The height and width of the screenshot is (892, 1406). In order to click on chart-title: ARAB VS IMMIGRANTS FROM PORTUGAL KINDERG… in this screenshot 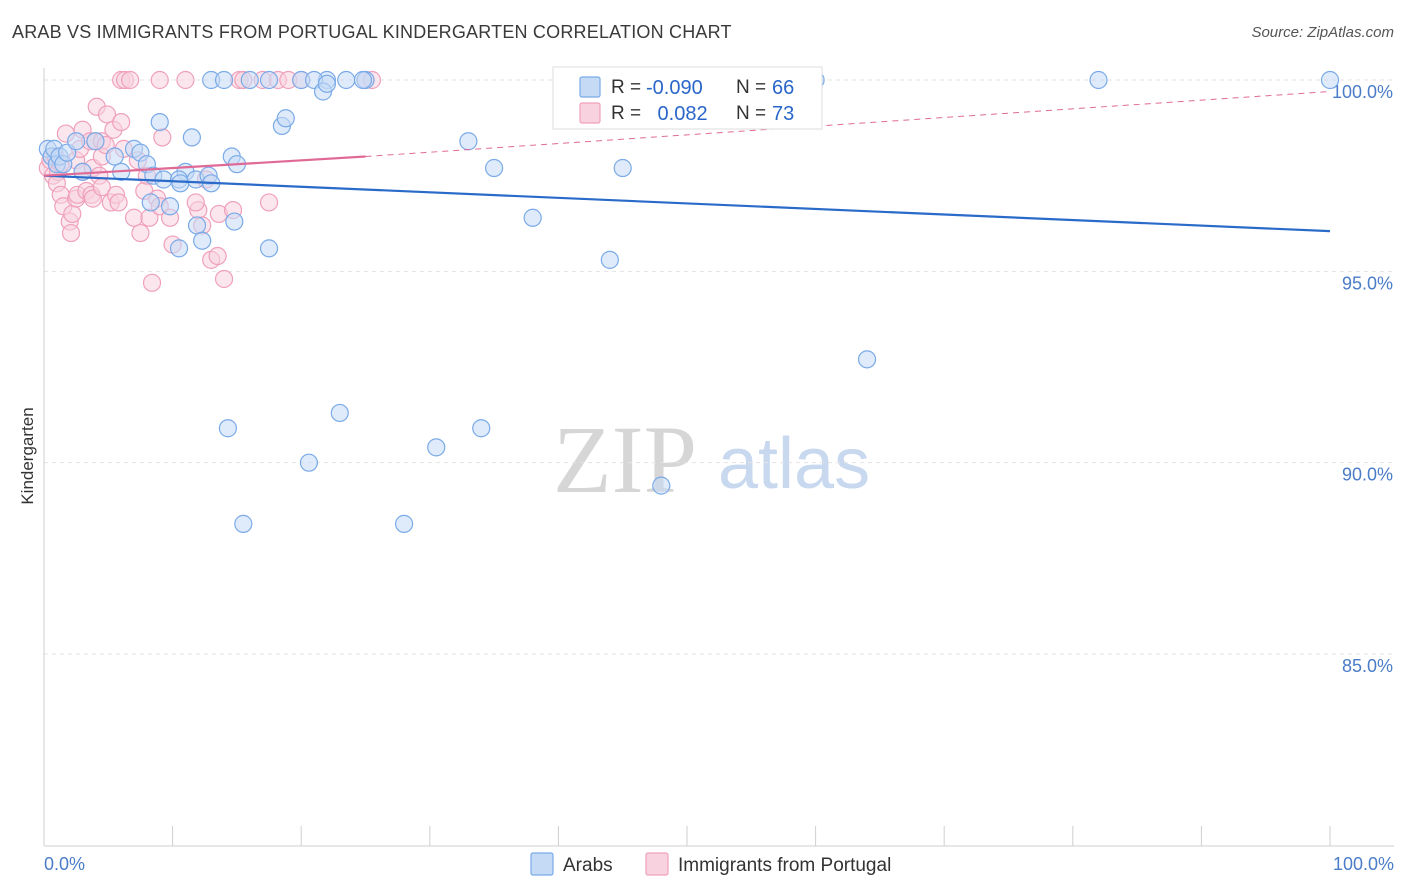, I will do `click(372, 32)`.